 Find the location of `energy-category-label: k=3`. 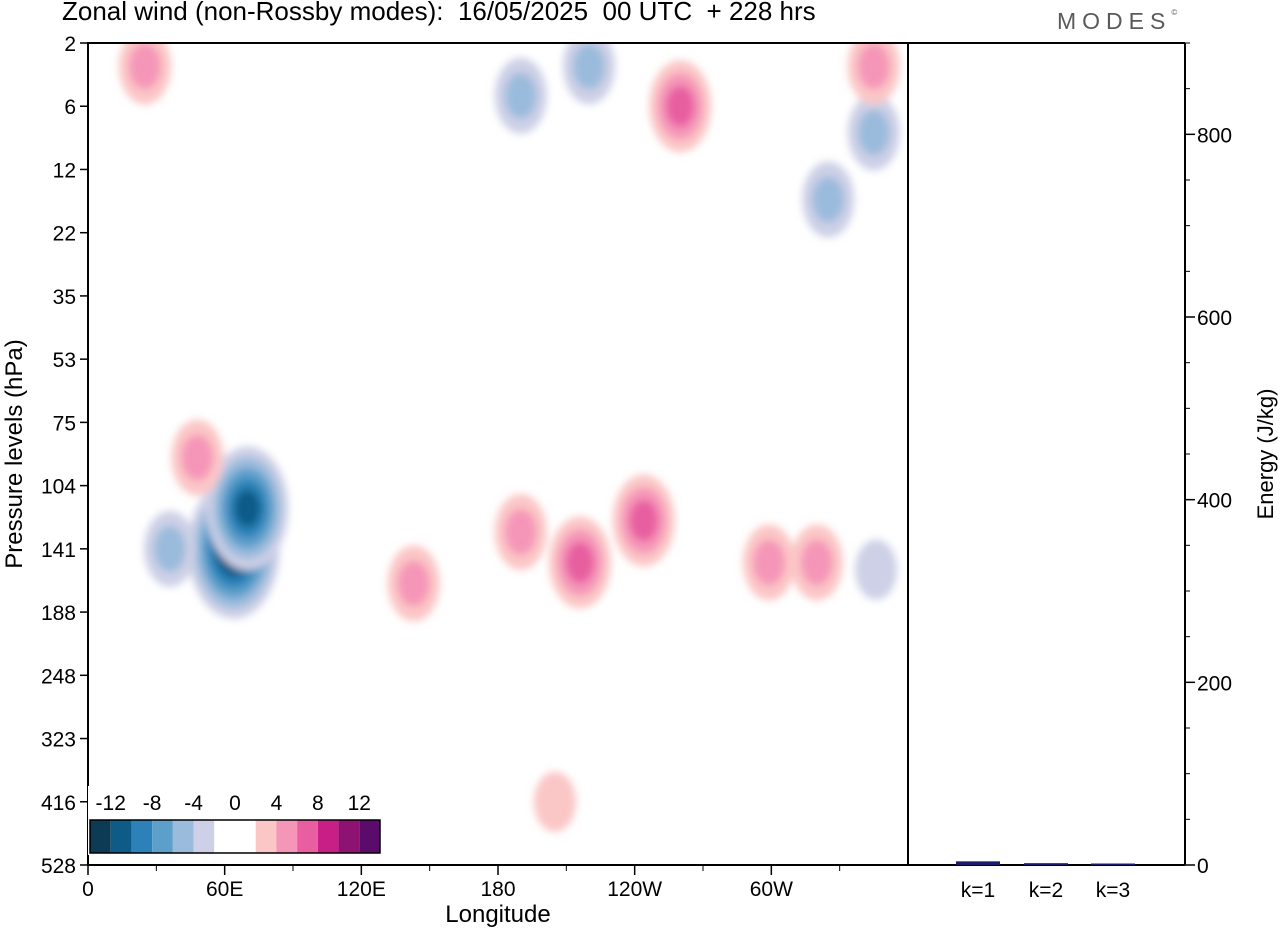

energy-category-label: k=3 is located at coordinates (1113, 890).